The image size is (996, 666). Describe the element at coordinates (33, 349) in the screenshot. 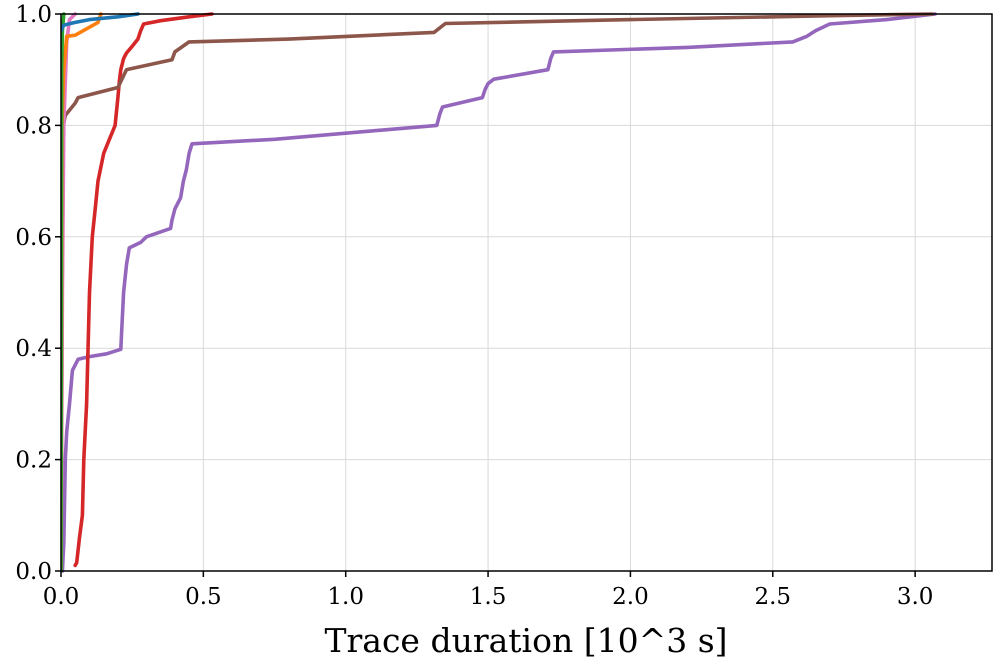

I see `y-tick-label: 0.4` at that location.